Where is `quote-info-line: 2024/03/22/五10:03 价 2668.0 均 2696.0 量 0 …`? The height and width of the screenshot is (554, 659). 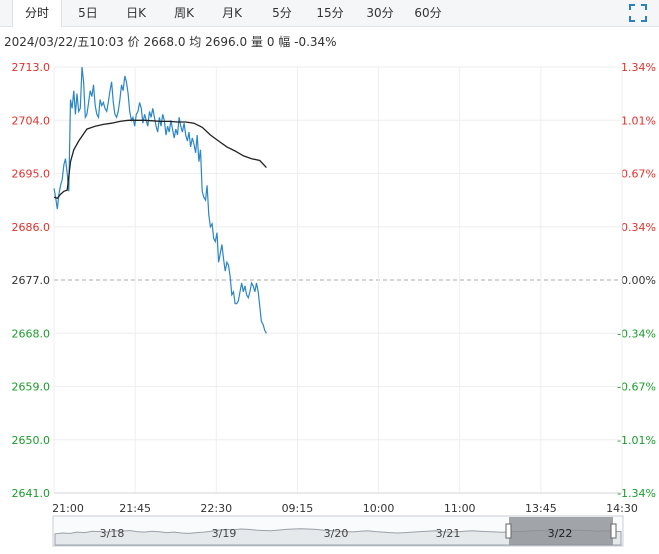
quote-info-line: 2024/03/22/五10:03 价 2668.0 均 2696.0 量 0 … is located at coordinates (170, 41).